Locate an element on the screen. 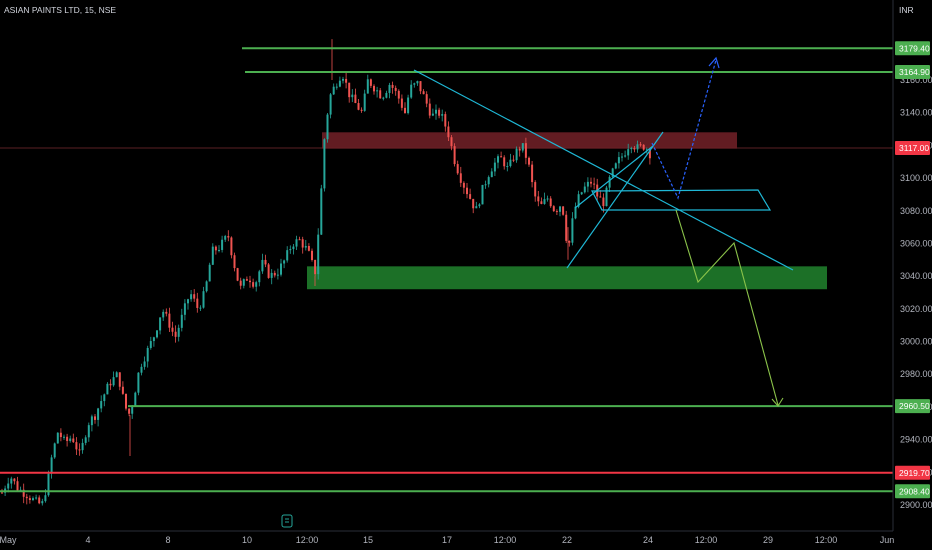  flag-pattern is located at coordinates (681, 200).